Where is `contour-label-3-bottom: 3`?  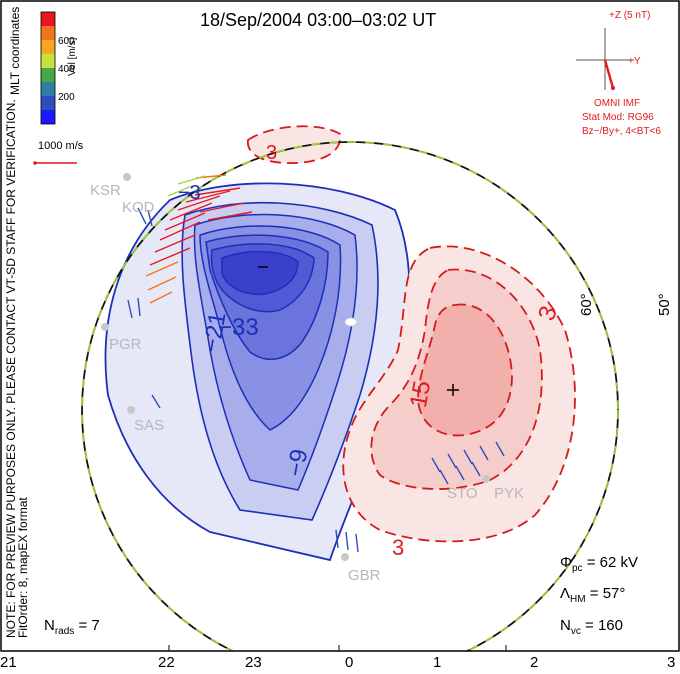
contour-label-3-bottom: 3 is located at coordinates (398, 547).